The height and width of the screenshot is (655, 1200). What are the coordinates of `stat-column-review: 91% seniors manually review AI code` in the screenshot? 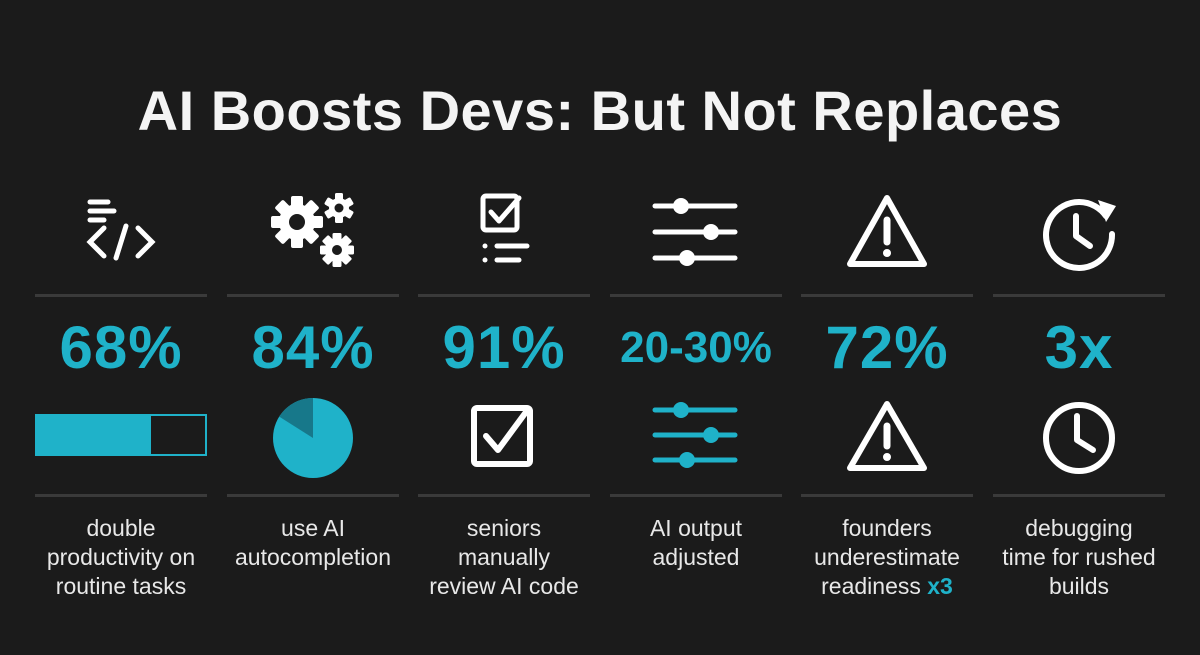 It's located at (504, 327).